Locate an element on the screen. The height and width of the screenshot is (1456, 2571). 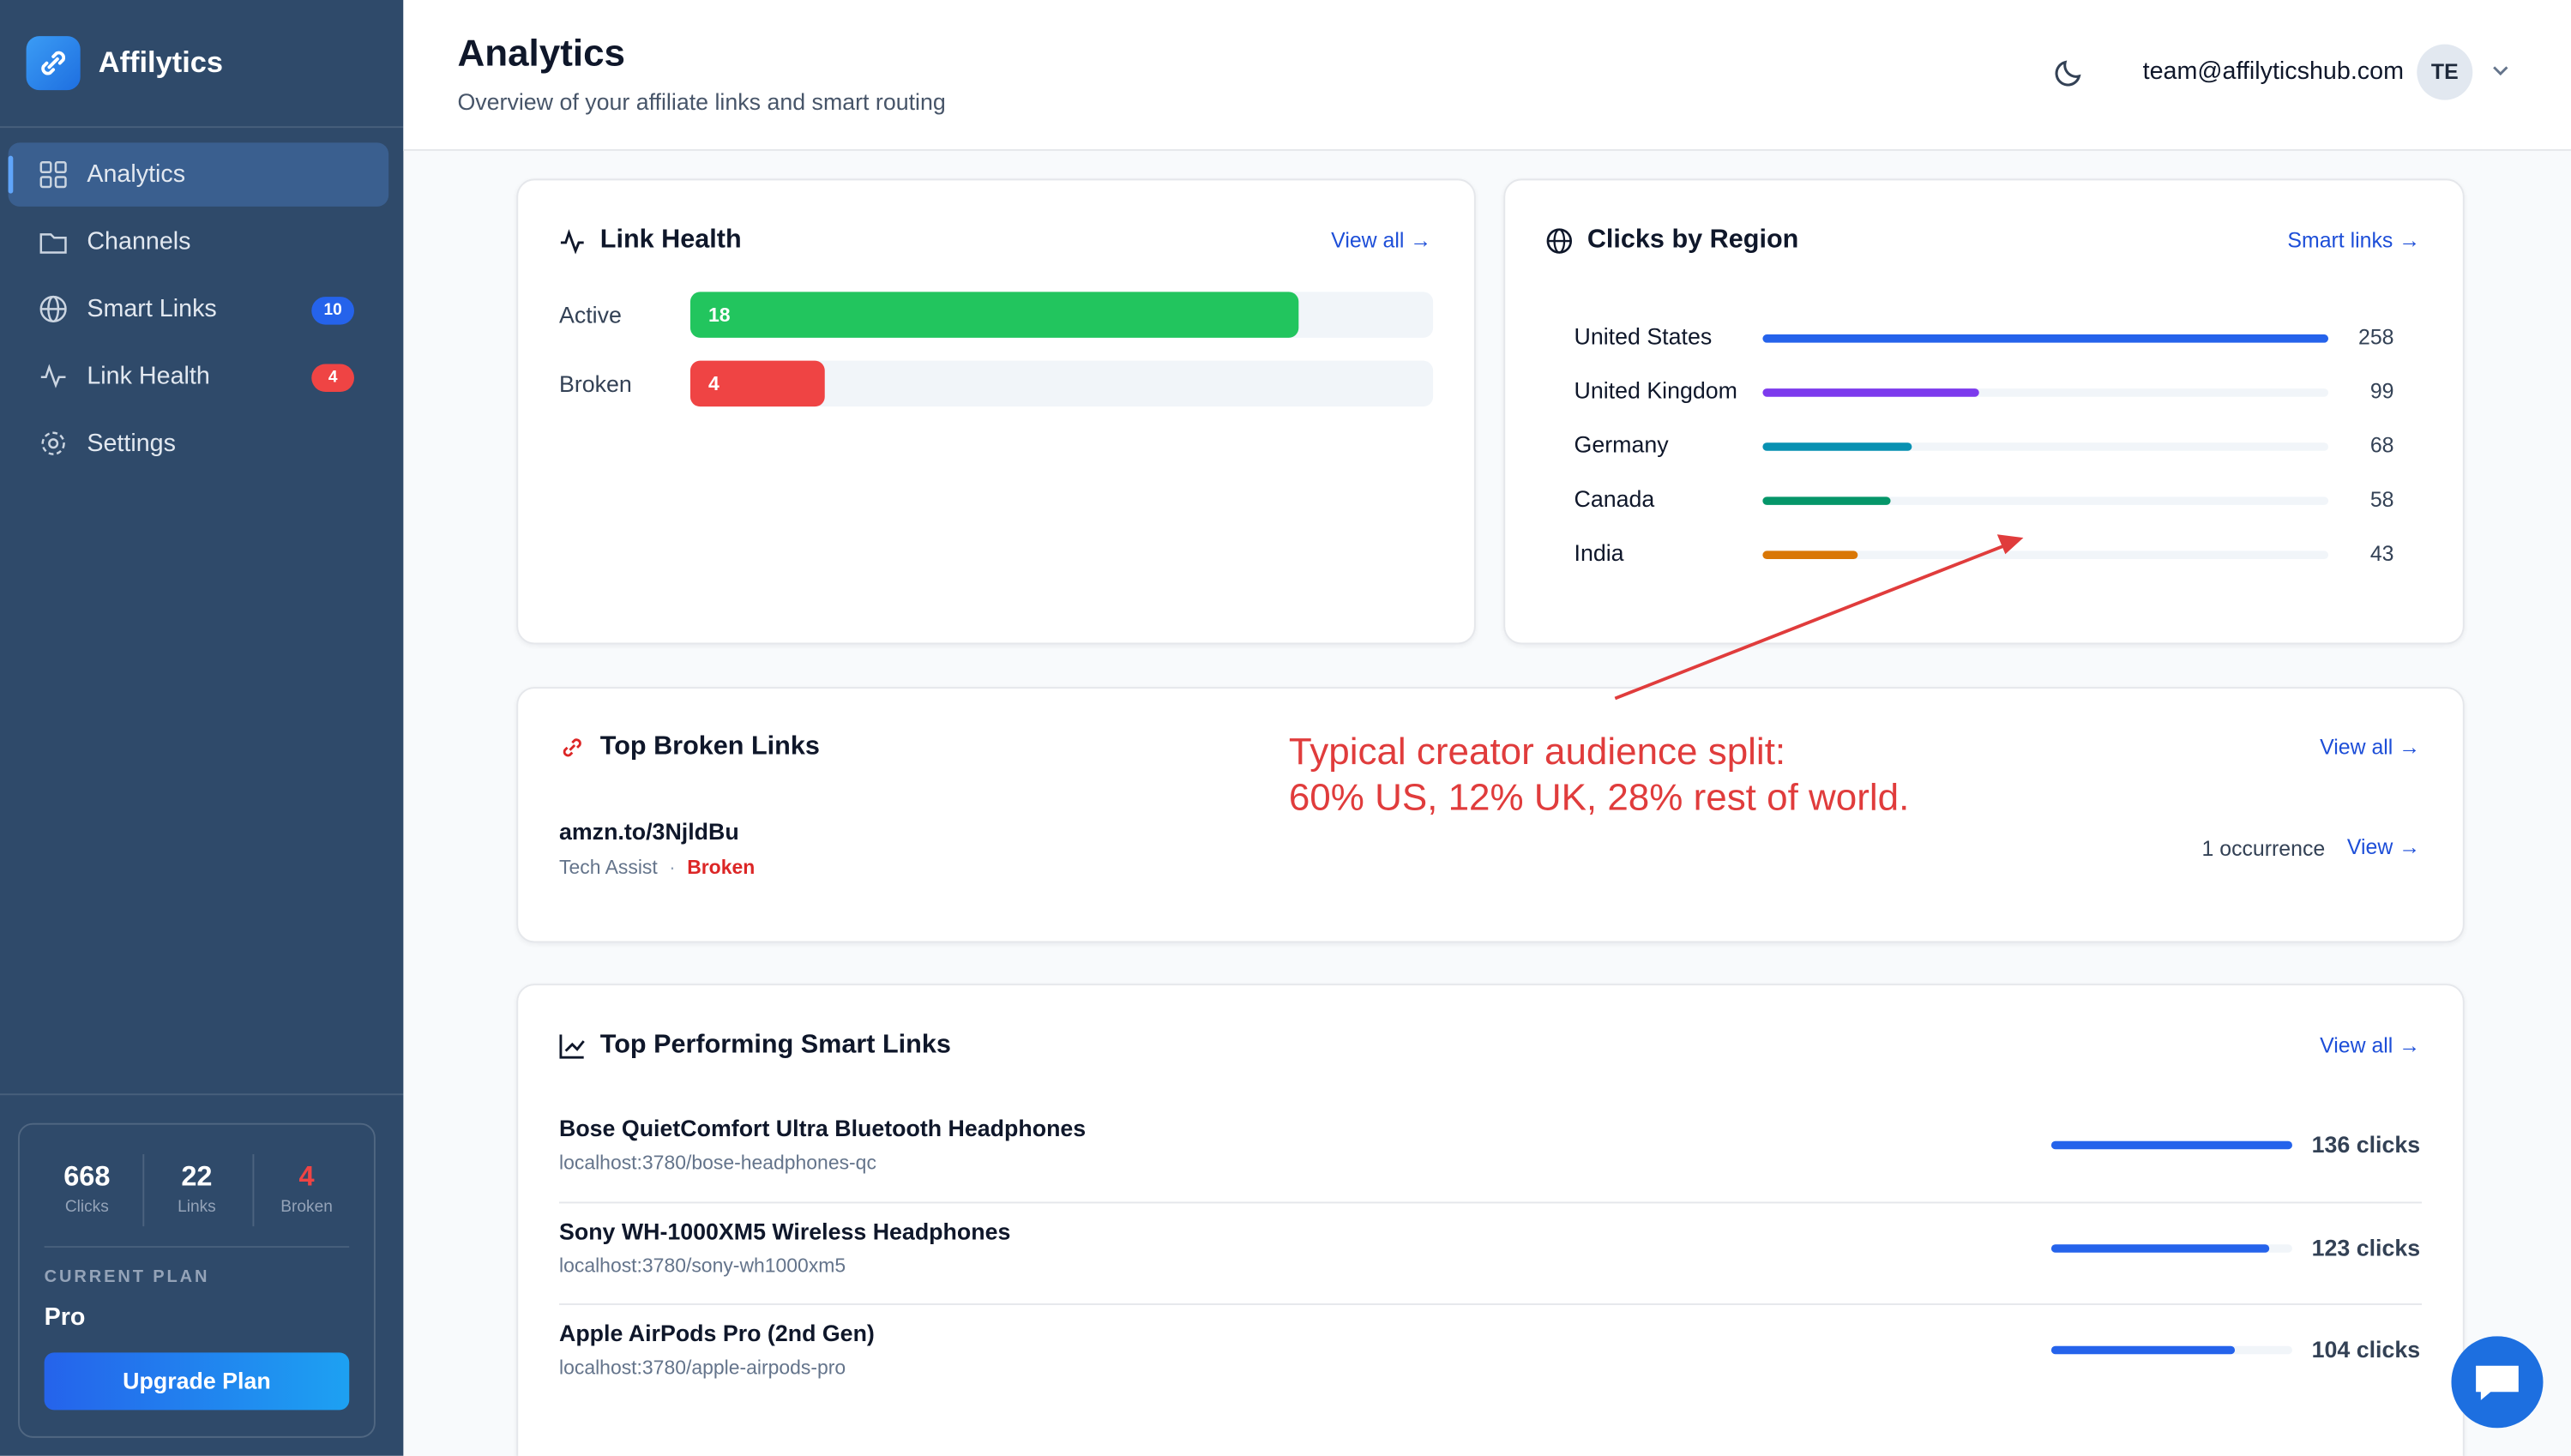
stat-label: Broken is located at coordinates (306, 1207).